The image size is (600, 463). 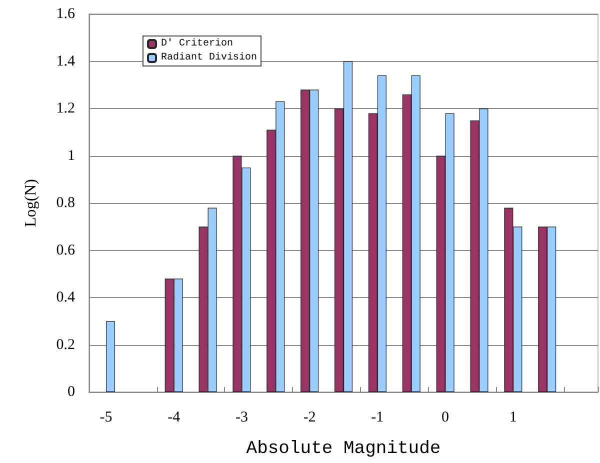 What do you see at coordinates (71, 392) in the screenshot?
I see `y-tick-label: 0` at bounding box center [71, 392].